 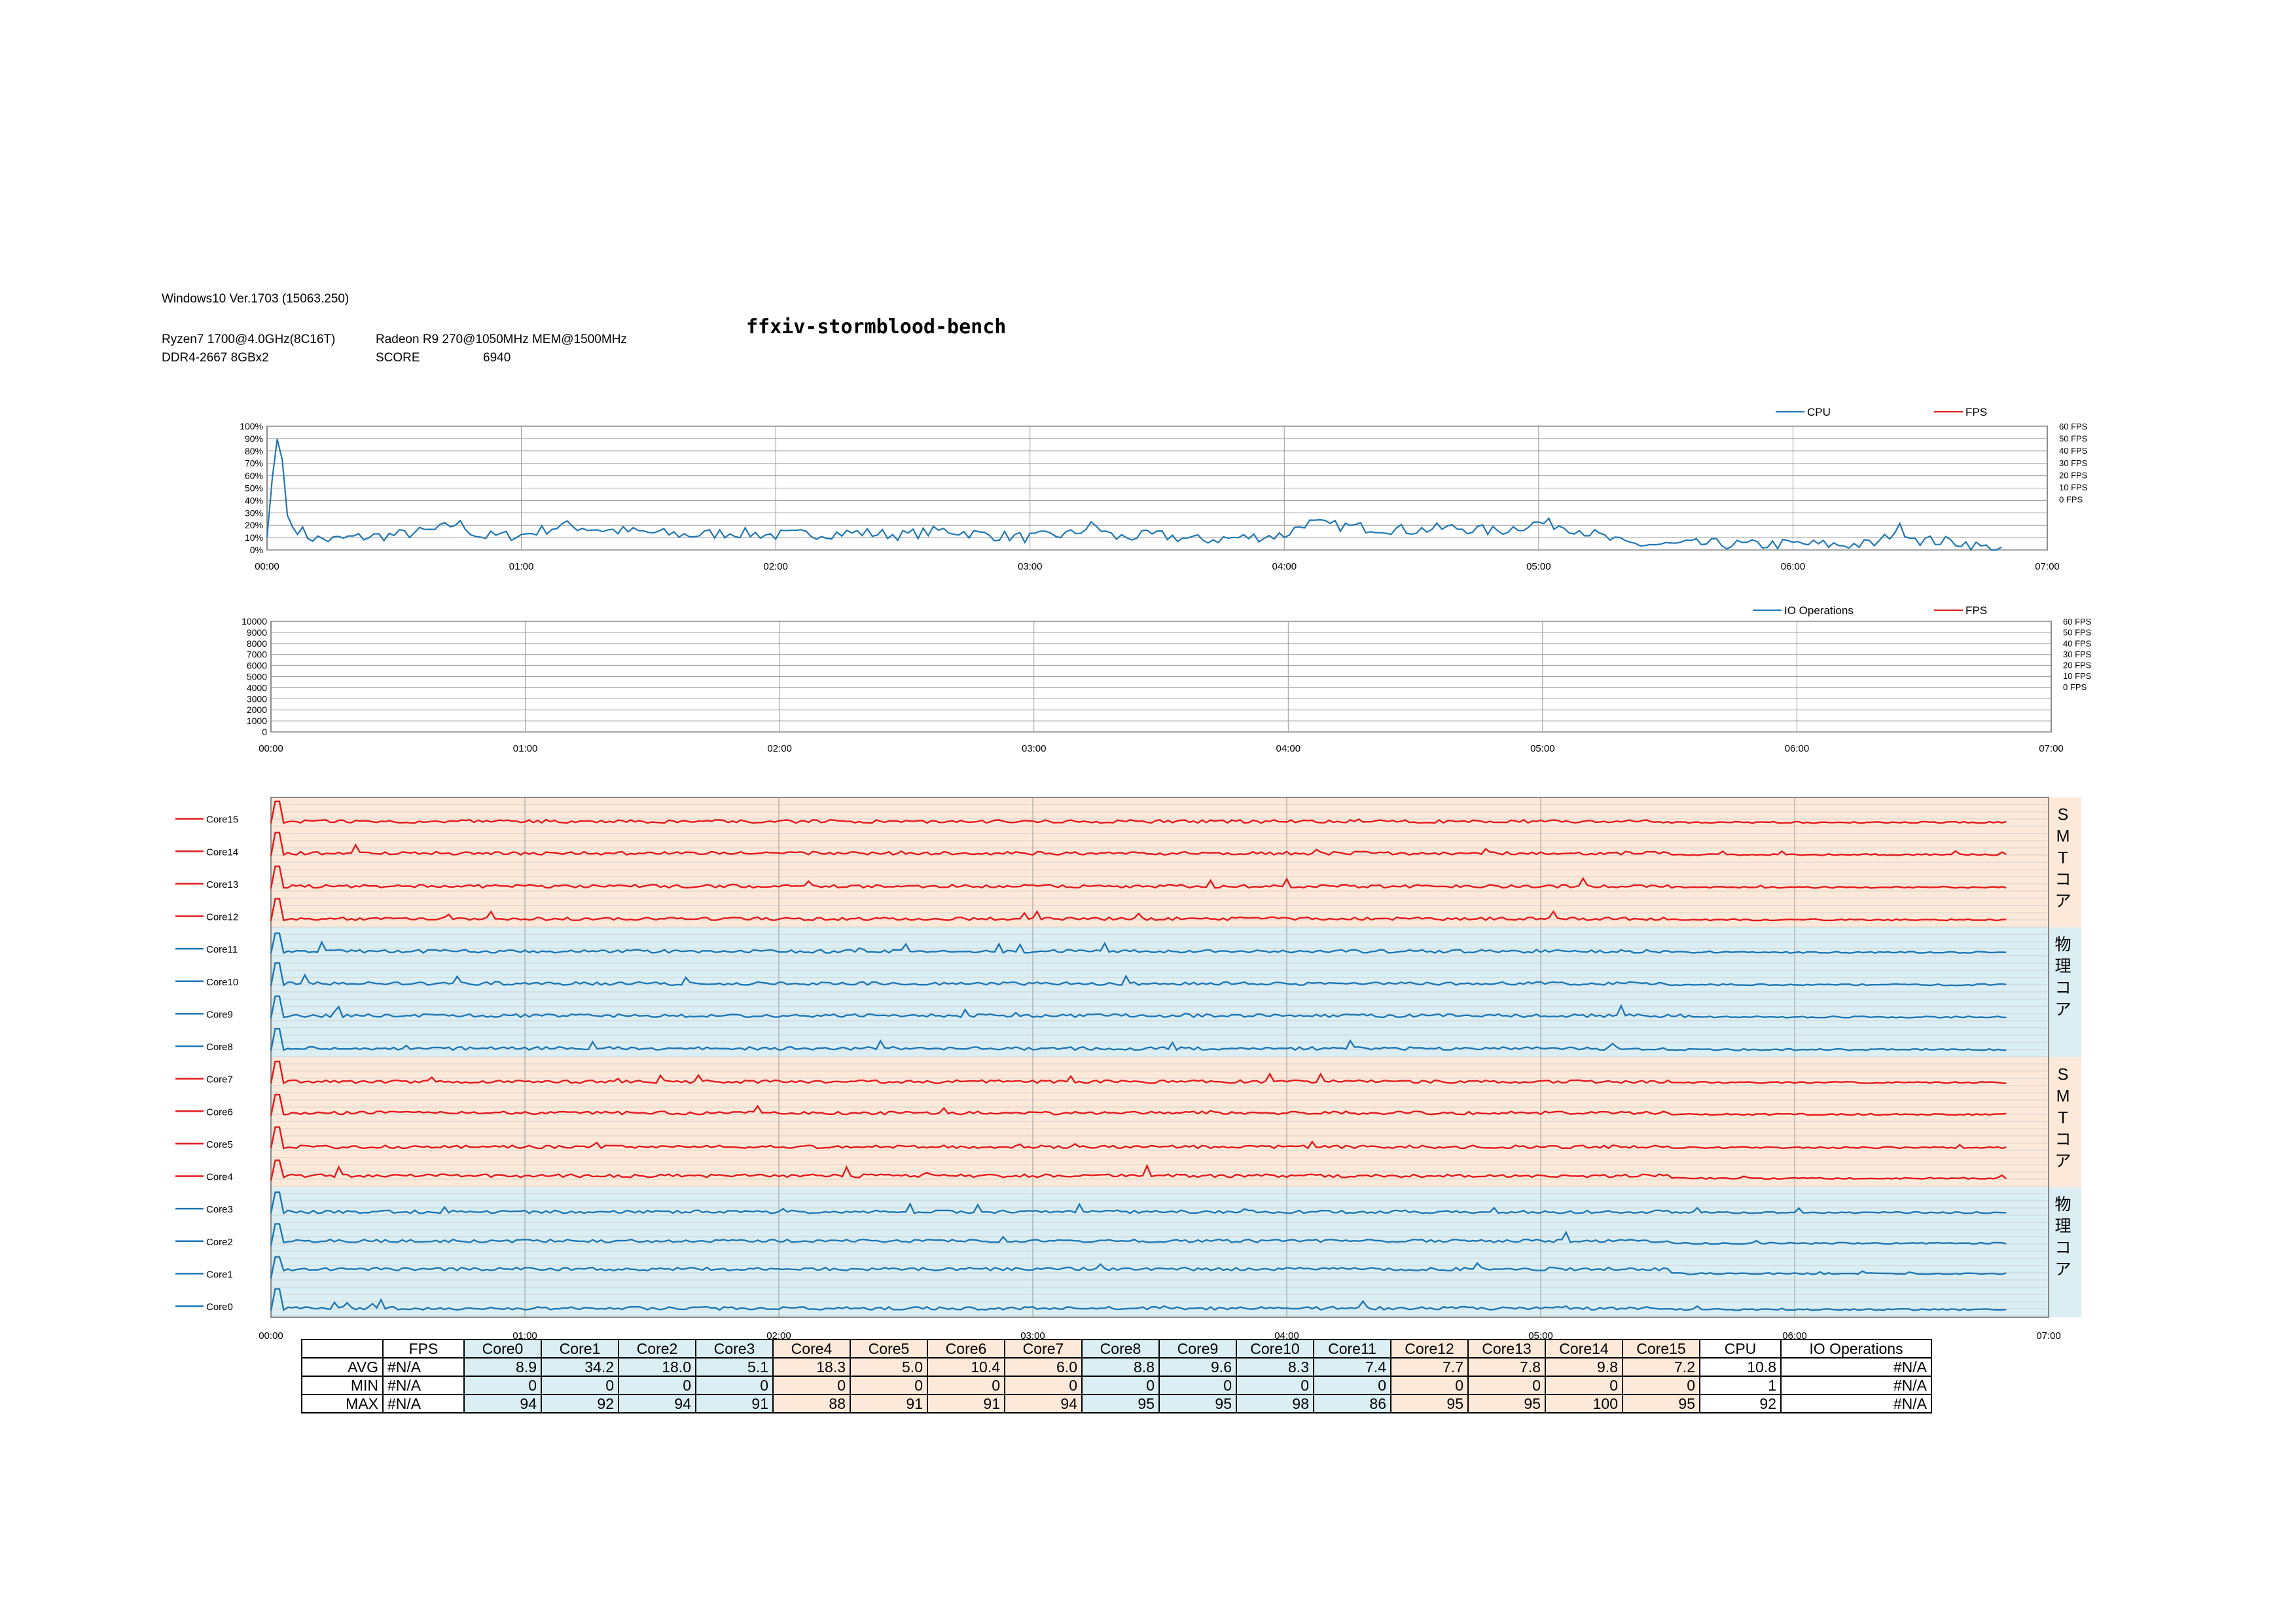 I want to click on stats-row-label: AVG, so click(x=342, y=1367).